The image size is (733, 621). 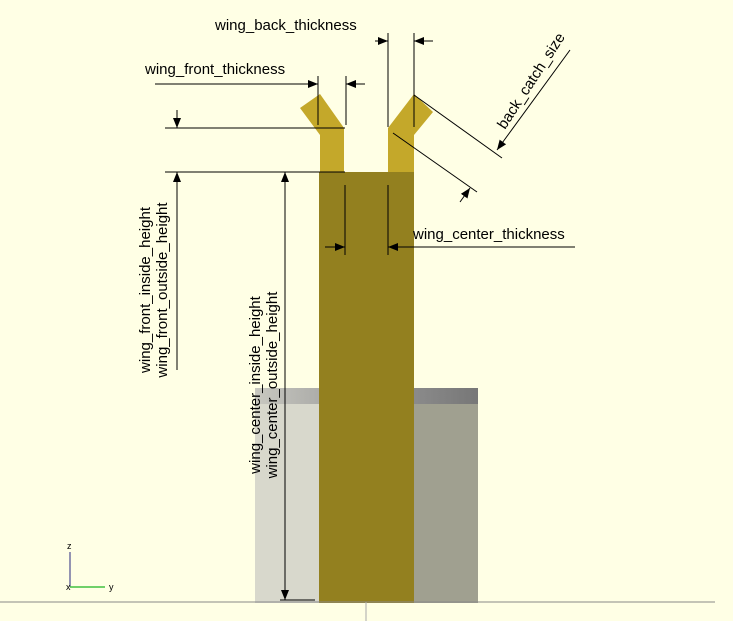 I want to click on right-wing, so click(x=410, y=133).